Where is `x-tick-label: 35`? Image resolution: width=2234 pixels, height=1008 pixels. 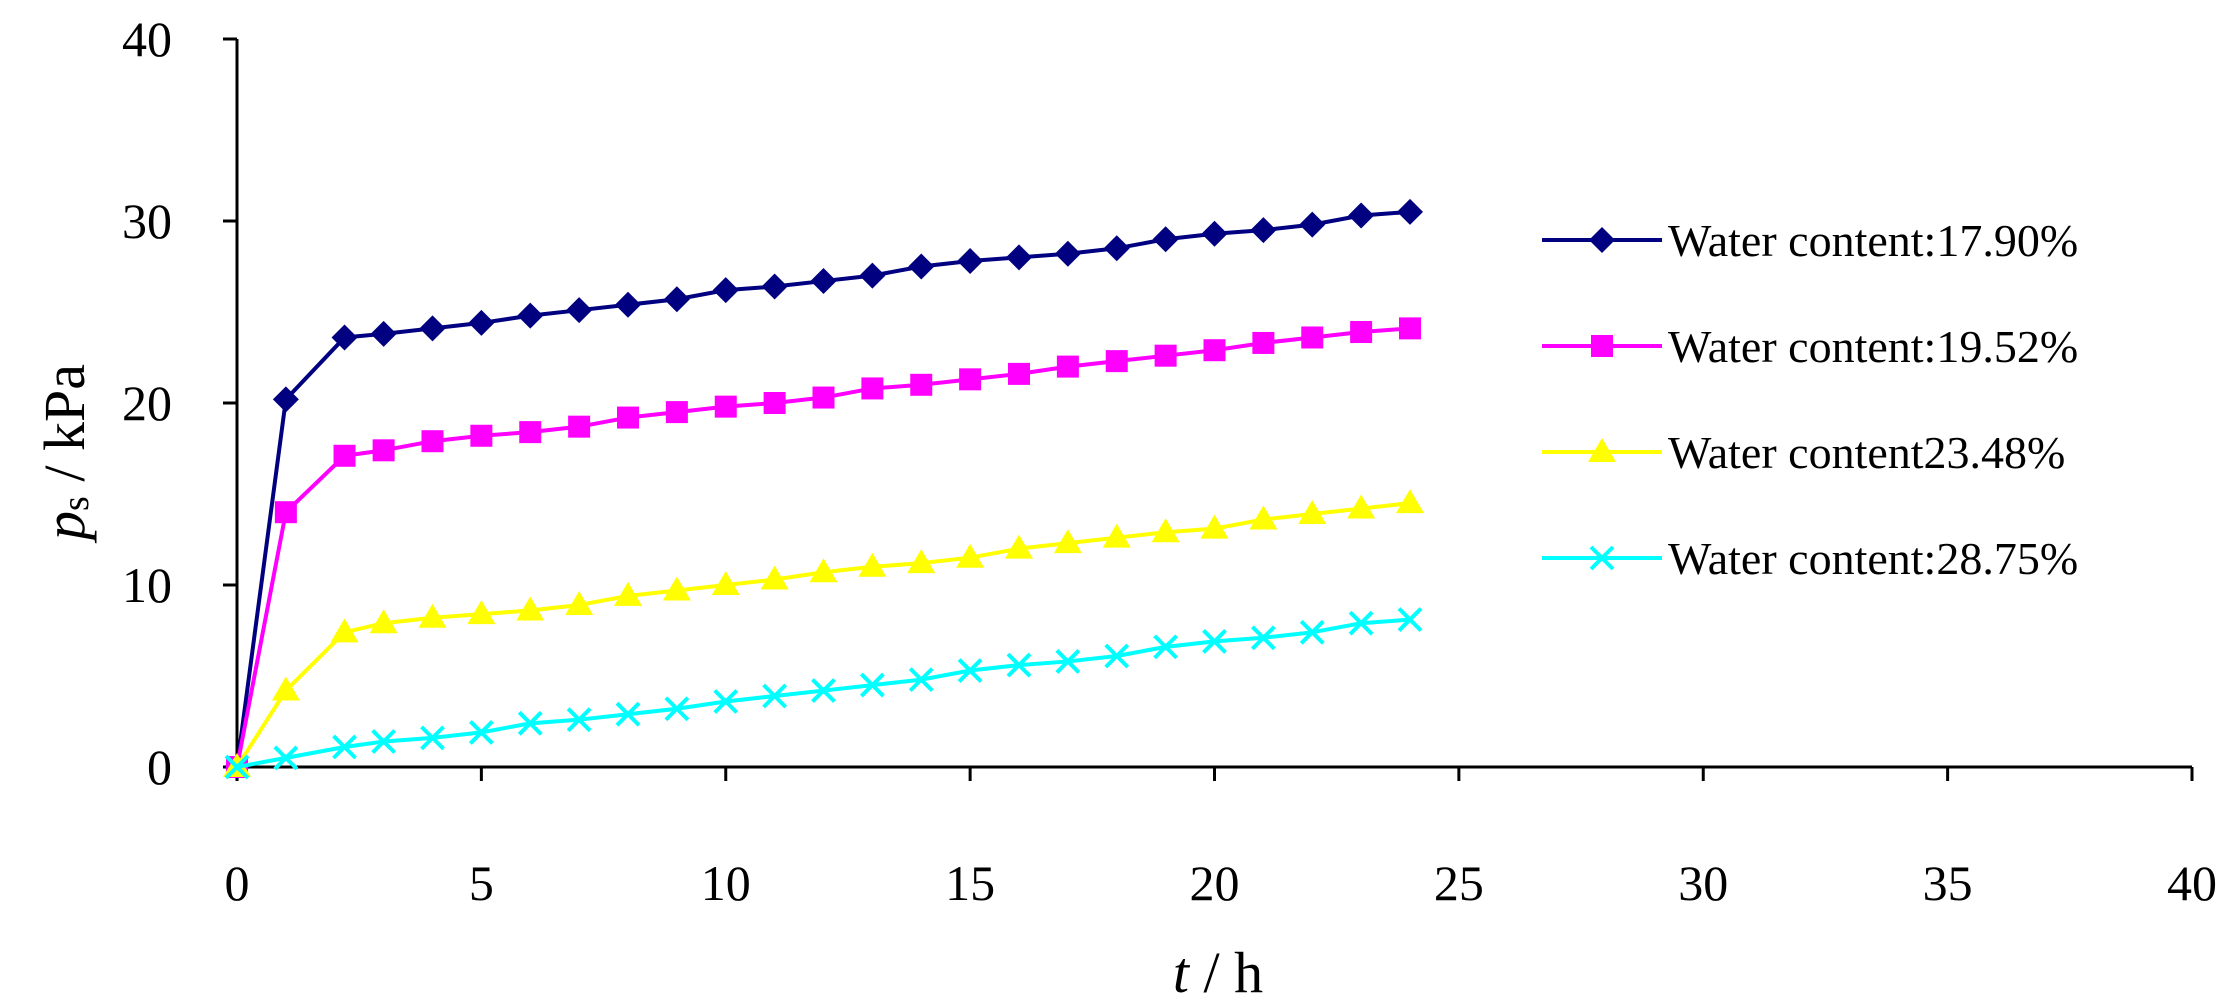
x-tick-label: 35 is located at coordinates (1948, 883).